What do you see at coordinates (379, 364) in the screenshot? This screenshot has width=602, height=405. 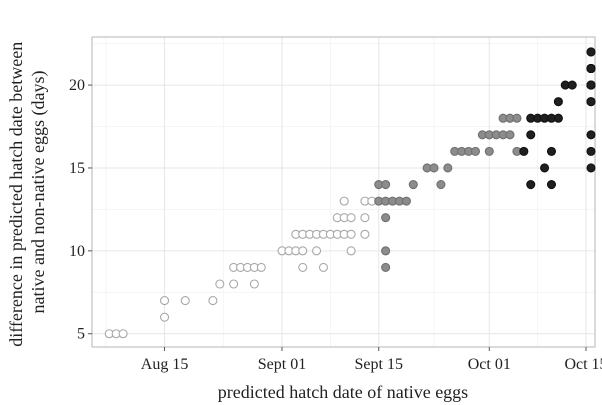 I see `x-tick-label: Sept 15` at bounding box center [379, 364].